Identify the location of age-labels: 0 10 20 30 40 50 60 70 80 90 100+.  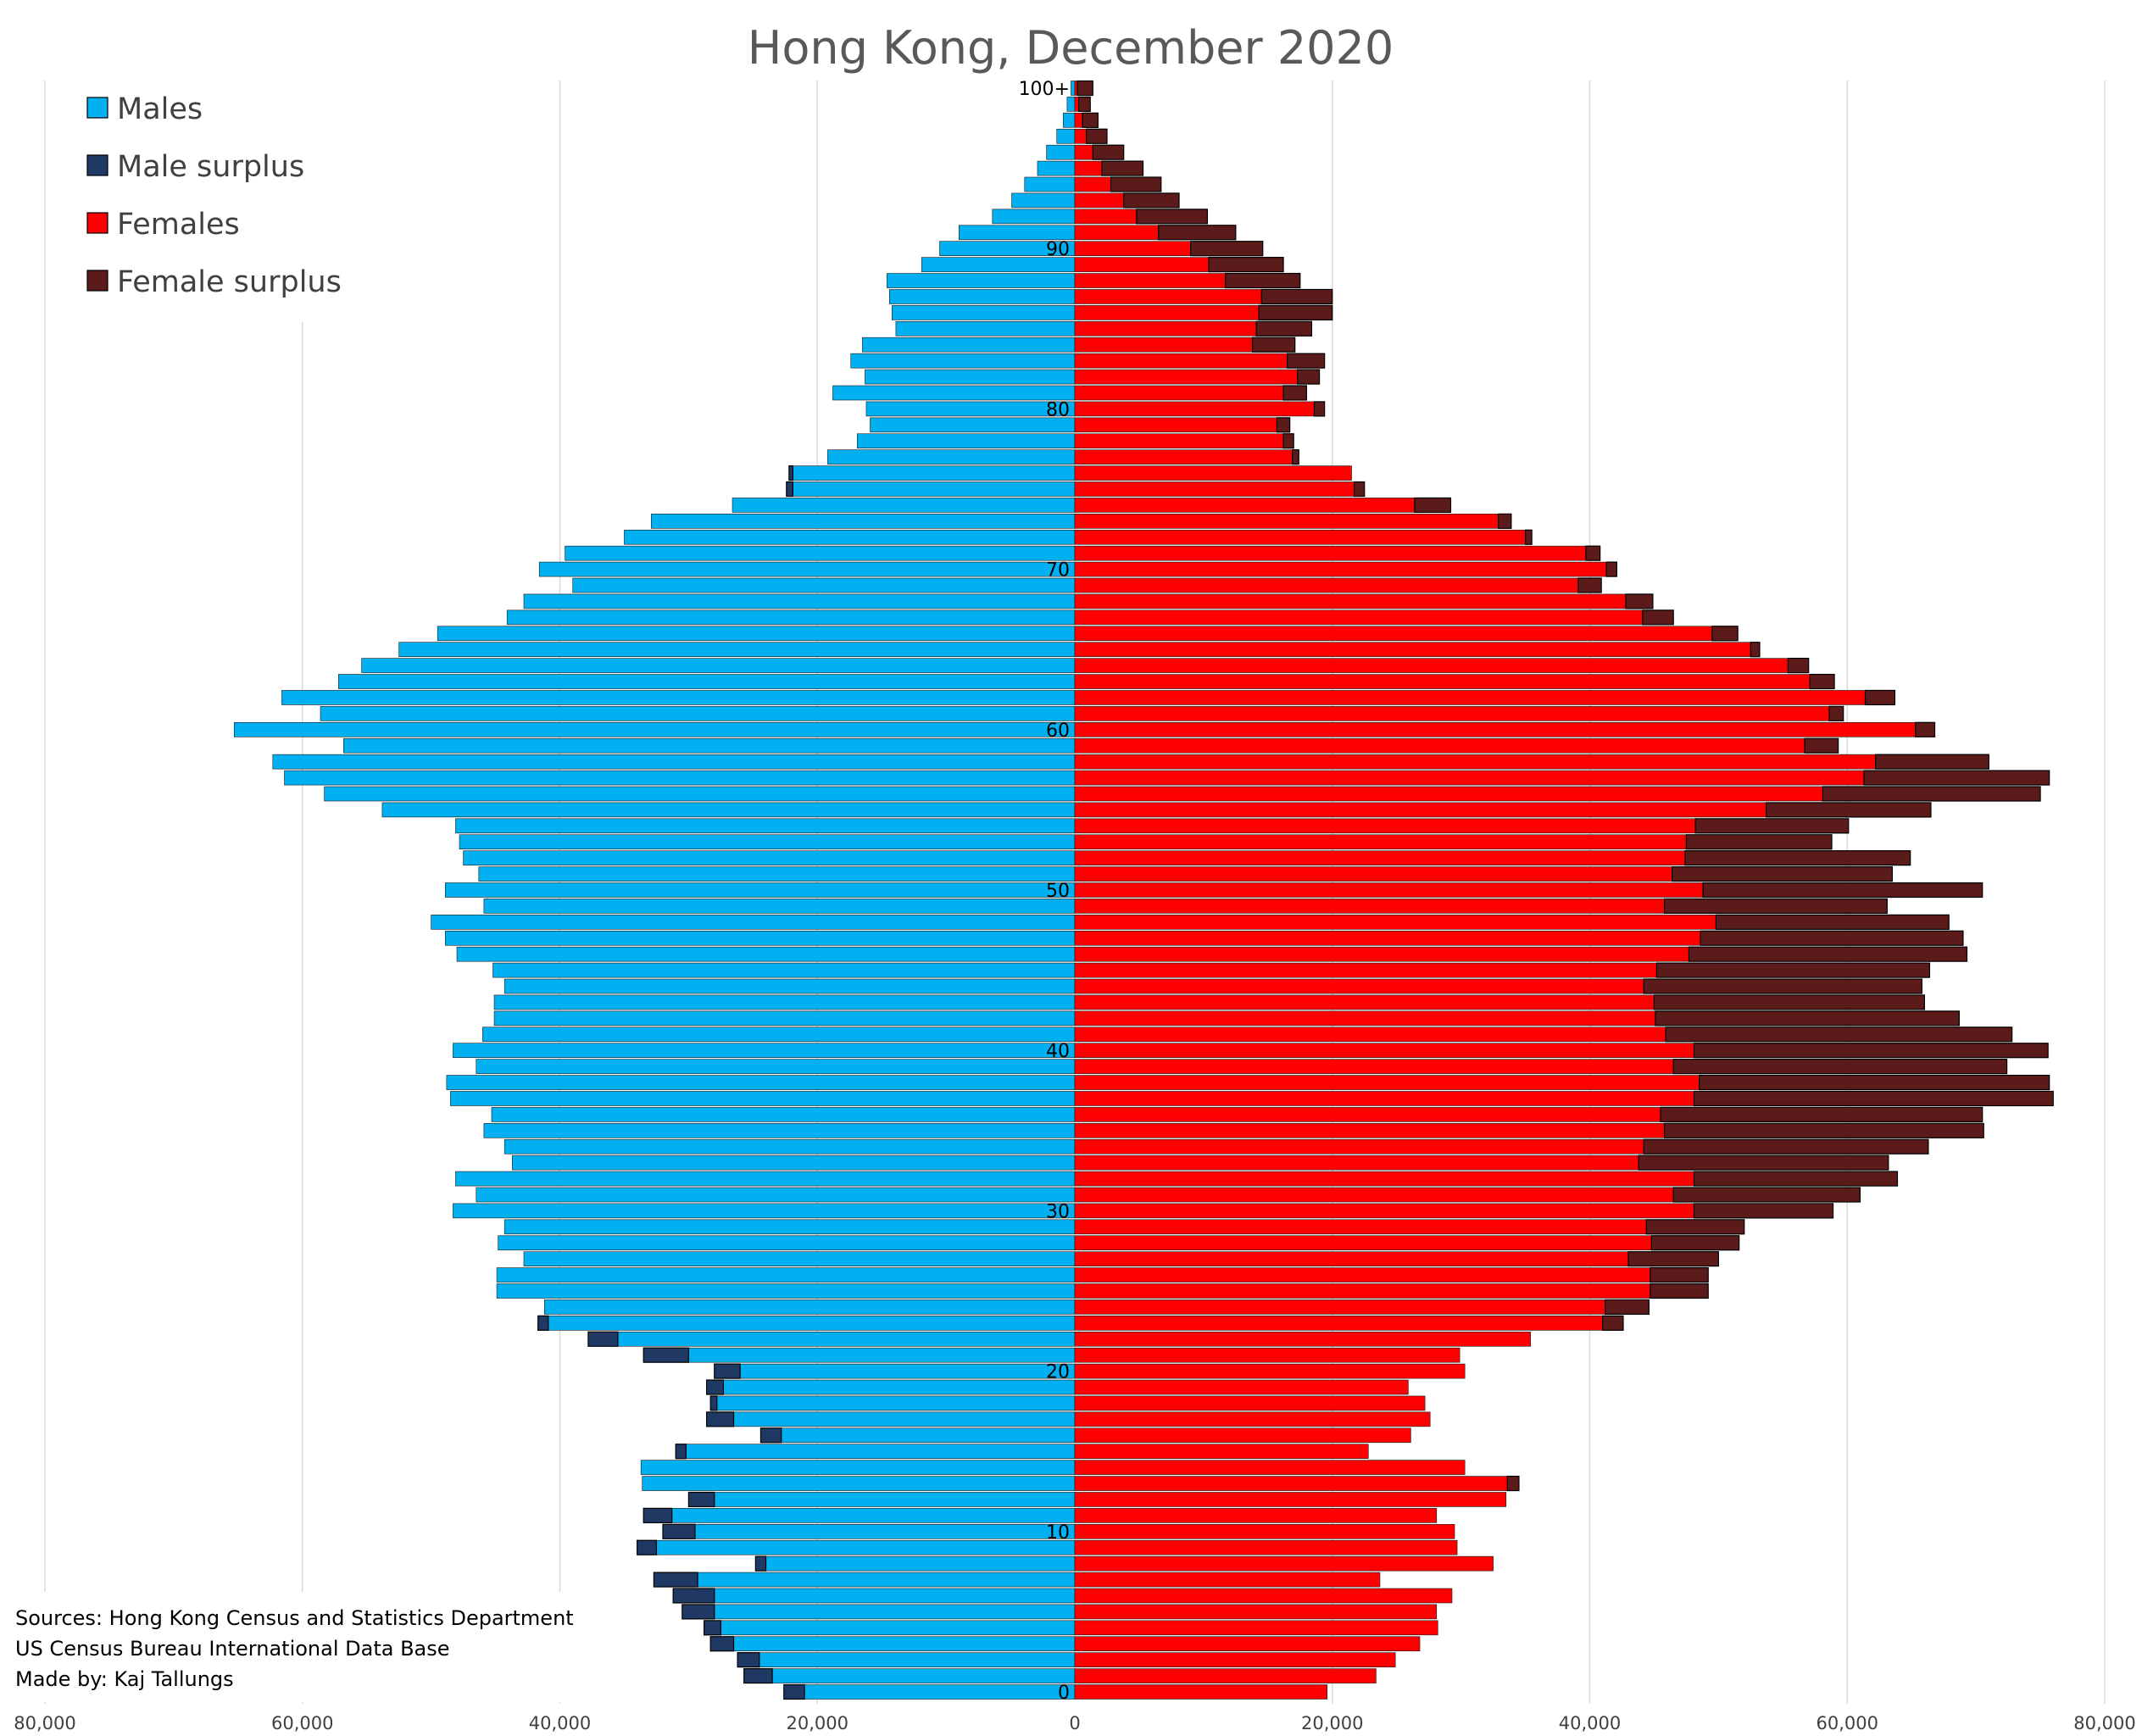
(1044, 891).